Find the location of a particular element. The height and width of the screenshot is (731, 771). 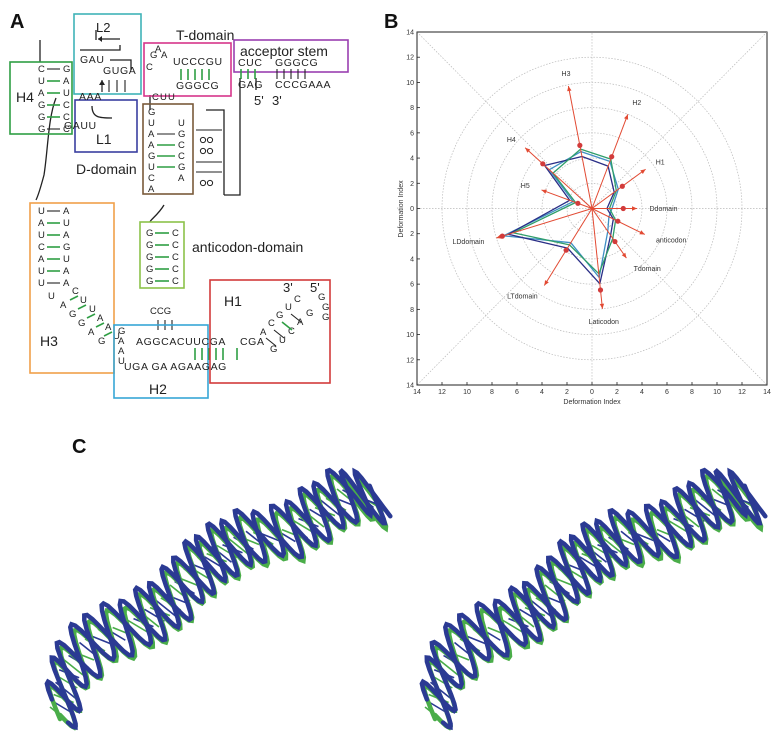

h3-diag-right-4: A is located at coordinates (108, 327).